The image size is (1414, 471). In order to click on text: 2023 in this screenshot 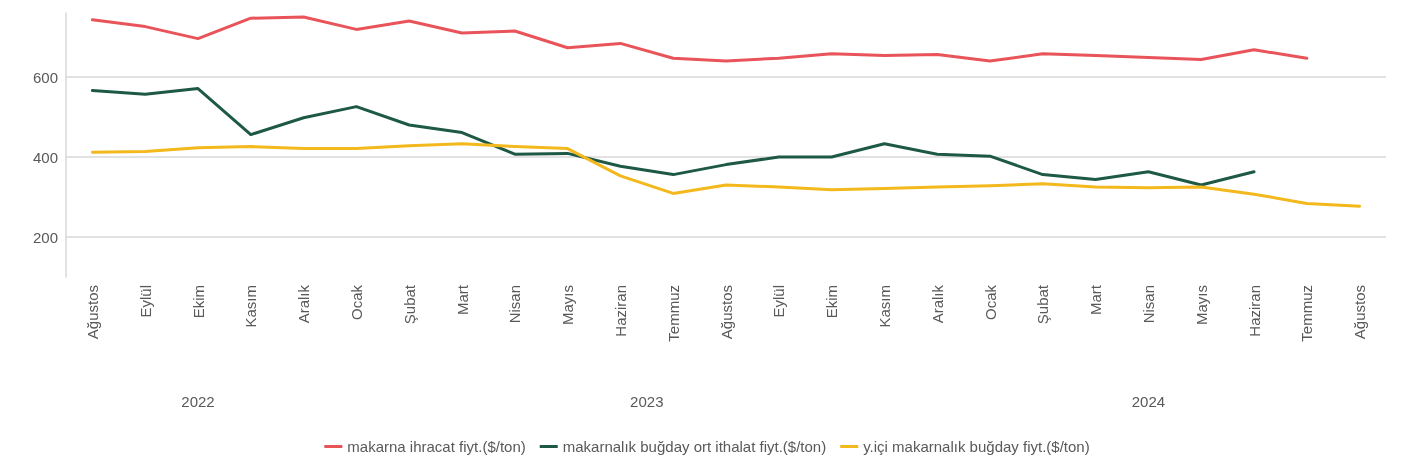, I will do `click(647, 401)`.